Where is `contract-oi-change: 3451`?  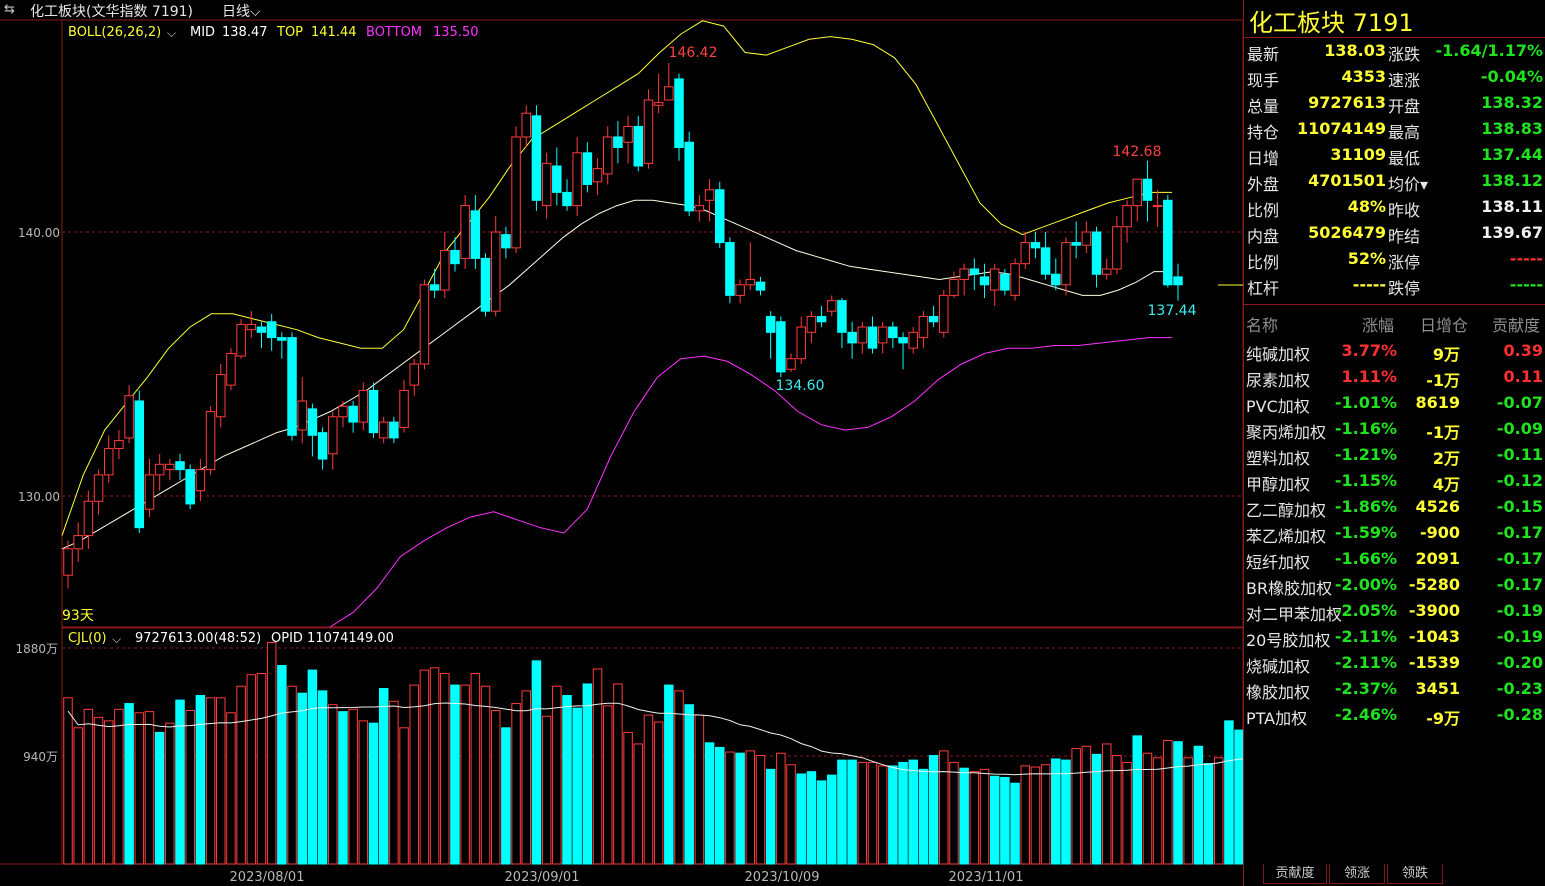
contract-oi-change: 3451 is located at coordinates (1437, 688).